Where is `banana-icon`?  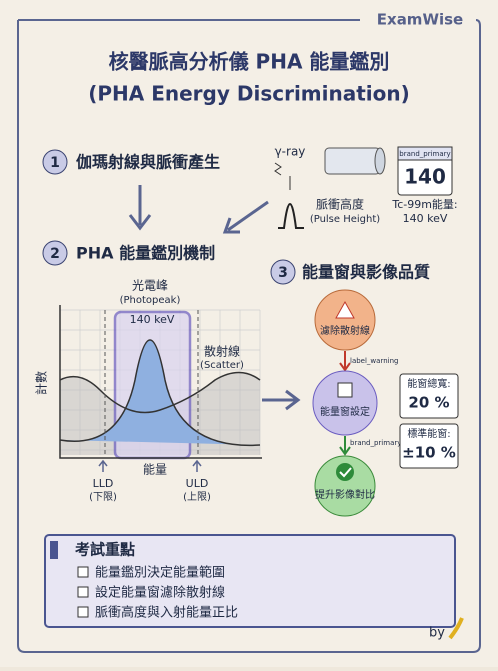
banana-icon is located at coordinates (456, 628).